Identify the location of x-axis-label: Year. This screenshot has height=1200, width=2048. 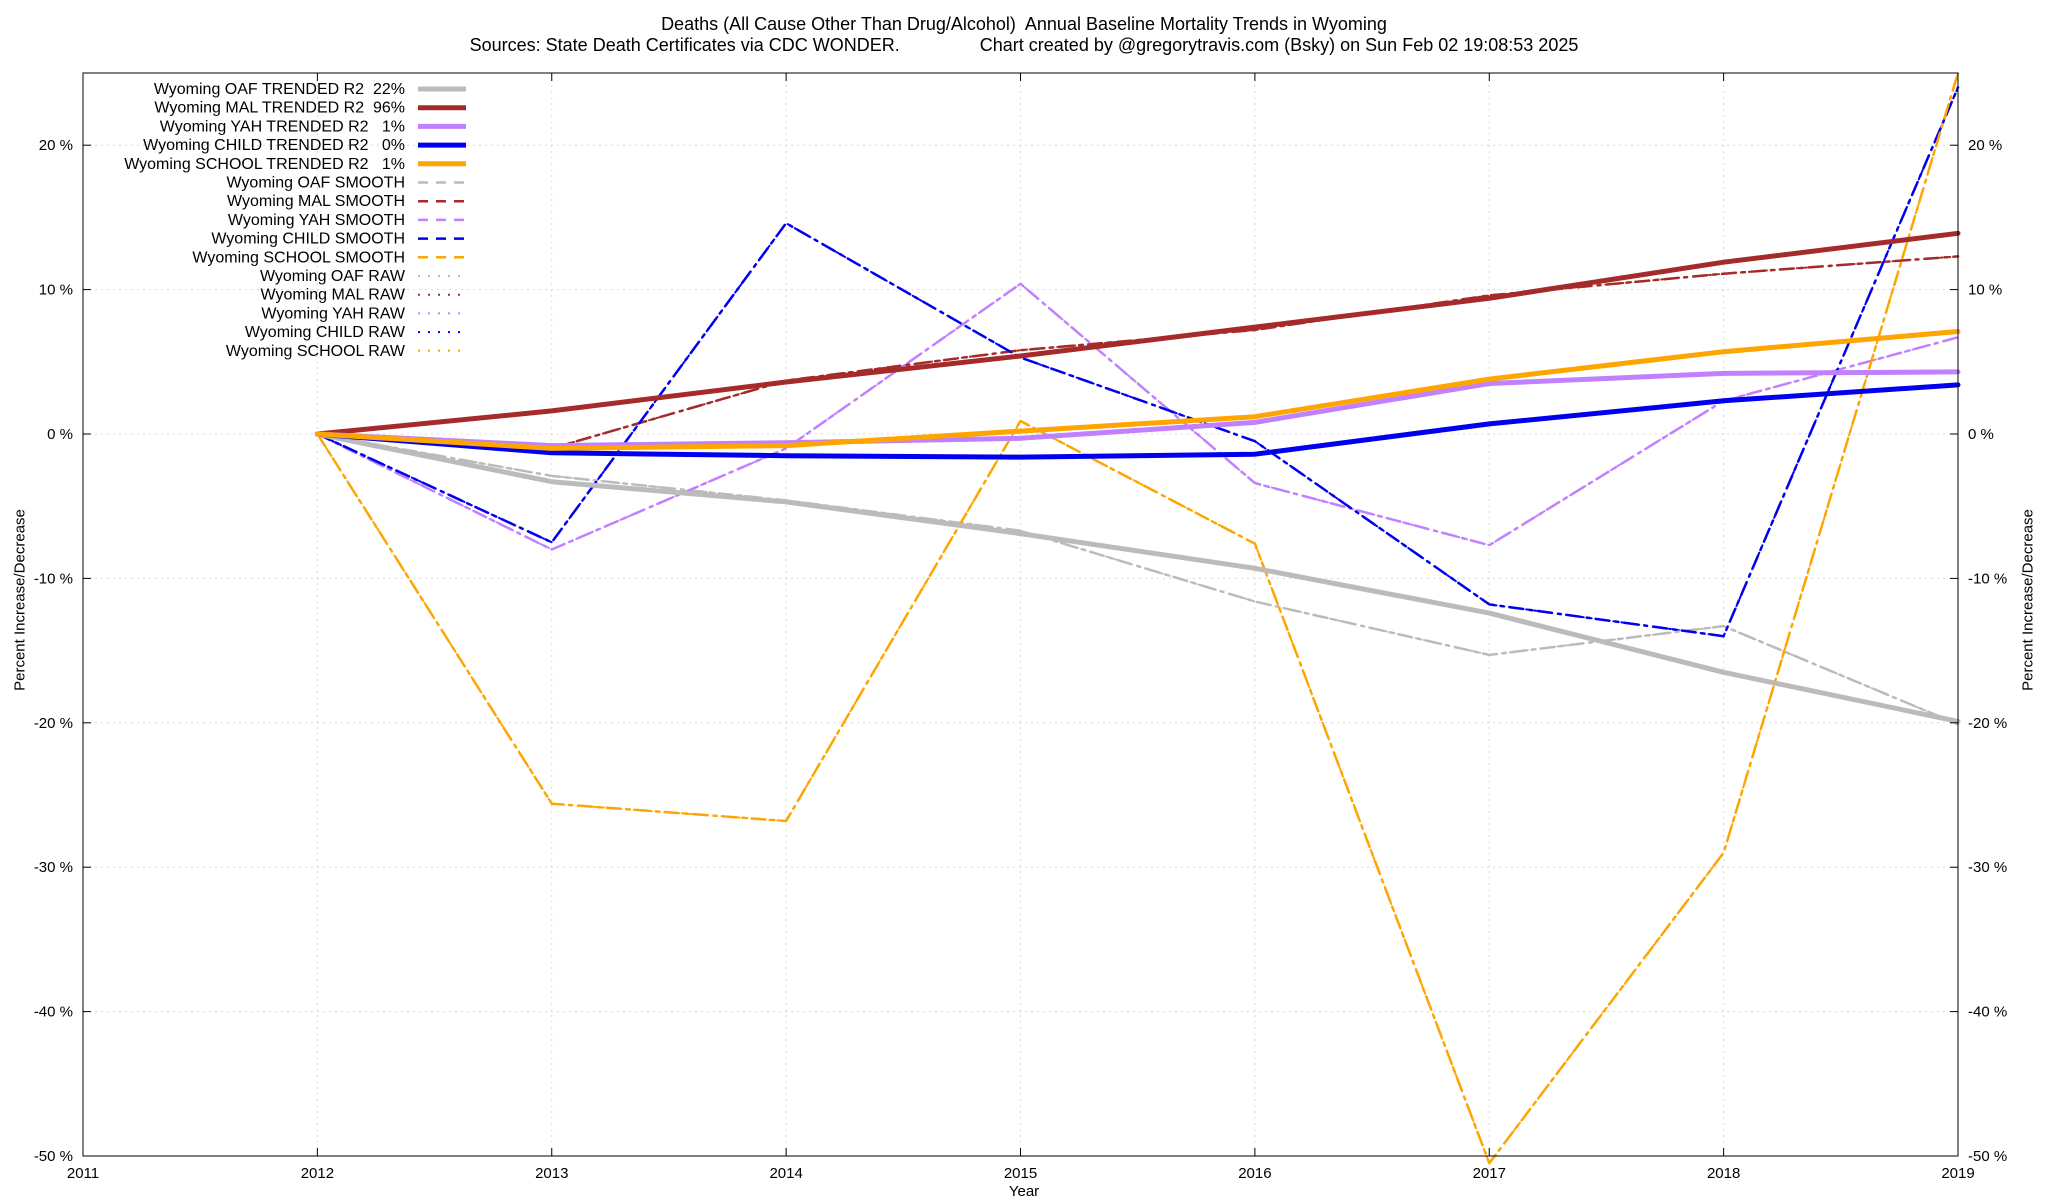
(1024, 1191).